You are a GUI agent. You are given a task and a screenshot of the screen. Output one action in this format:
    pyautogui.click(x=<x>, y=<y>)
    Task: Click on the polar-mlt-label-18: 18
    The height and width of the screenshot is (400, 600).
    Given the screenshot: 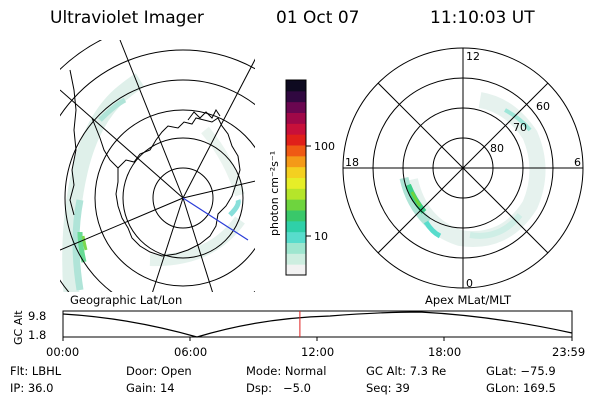 What is the action you would take?
    pyautogui.click(x=352, y=162)
    